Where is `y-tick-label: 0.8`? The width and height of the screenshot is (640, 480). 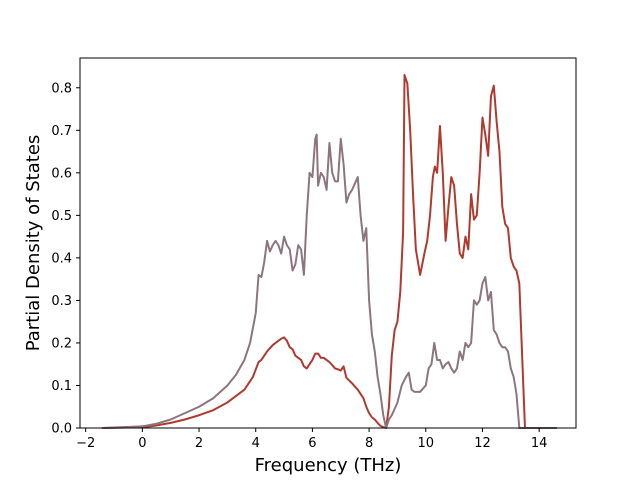 y-tick-label: 0.8 is located at coordinates (61, 88).